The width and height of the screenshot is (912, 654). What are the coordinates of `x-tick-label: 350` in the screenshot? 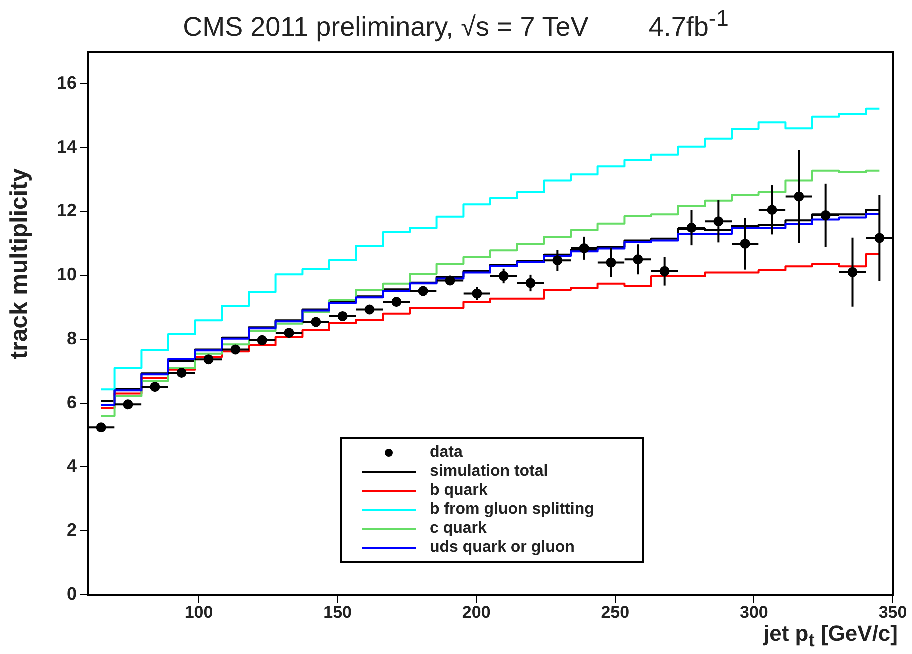 It's located at (893, 612).